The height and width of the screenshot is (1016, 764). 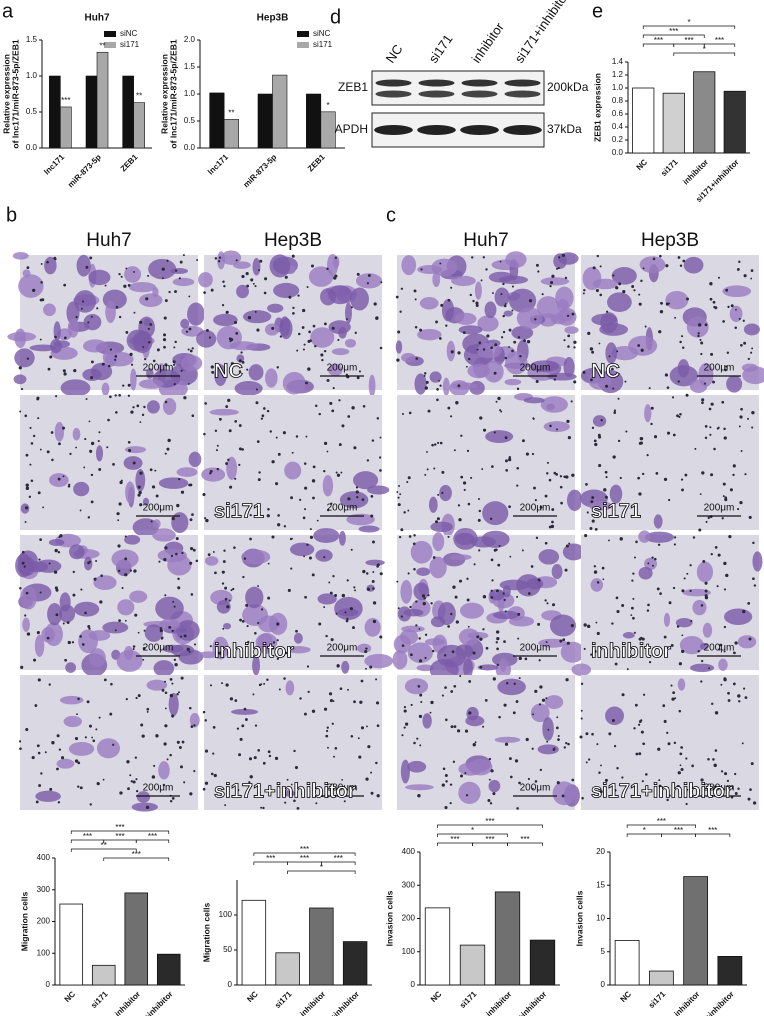 I want to click on blot-band, so click(x=436, y=83).